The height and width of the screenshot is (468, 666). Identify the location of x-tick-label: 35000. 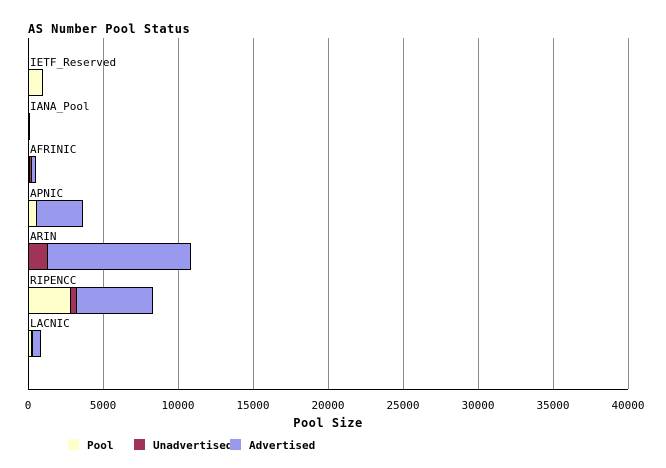
(553, 405).